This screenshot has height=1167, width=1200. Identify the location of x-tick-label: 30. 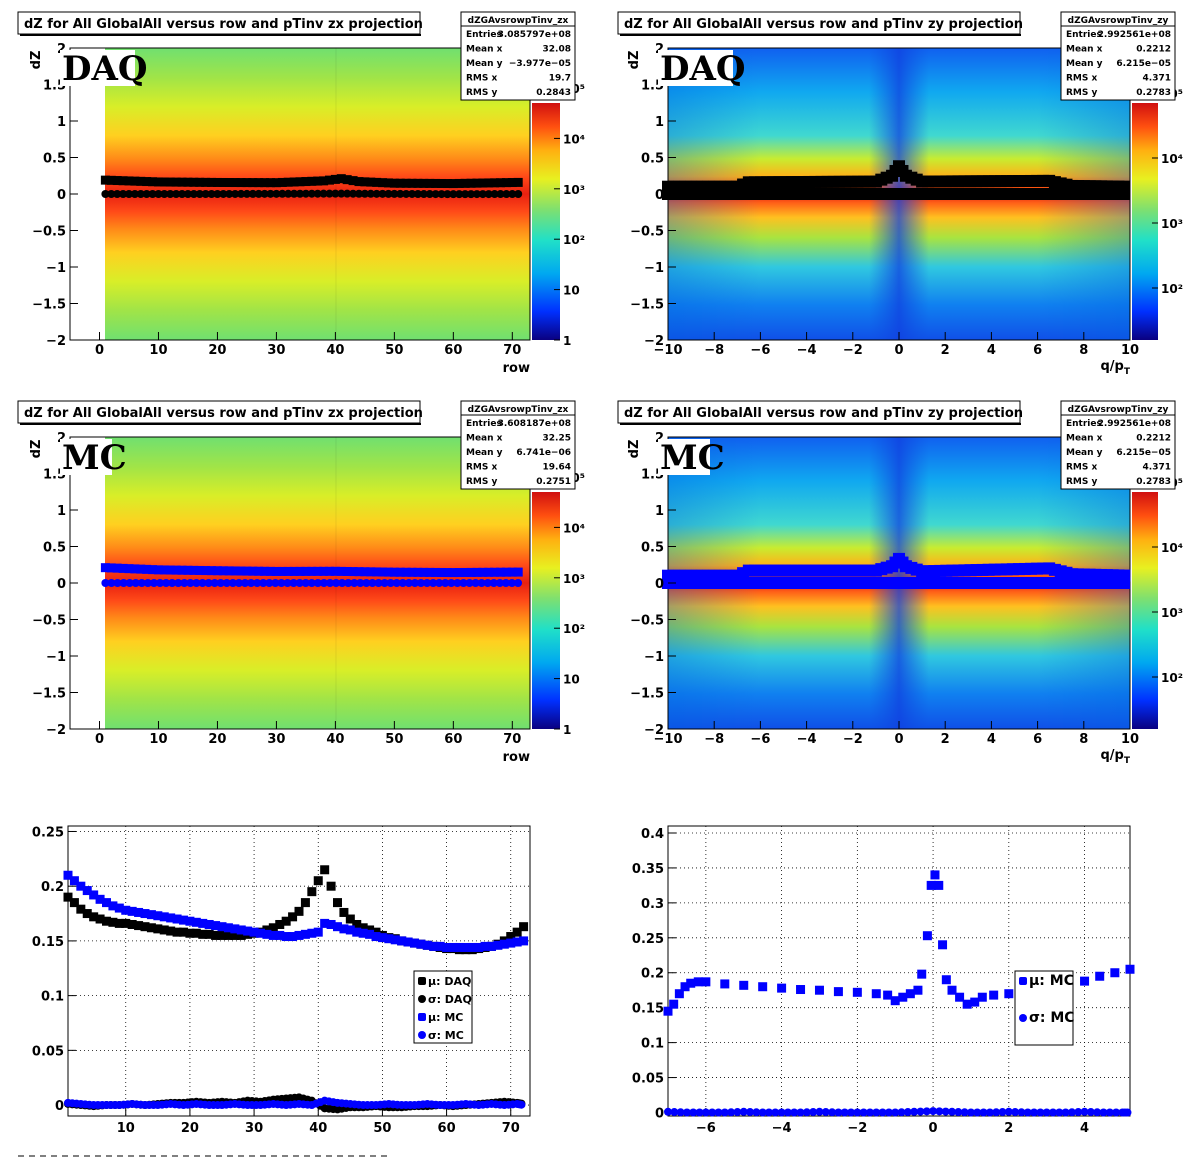
(276, 739).